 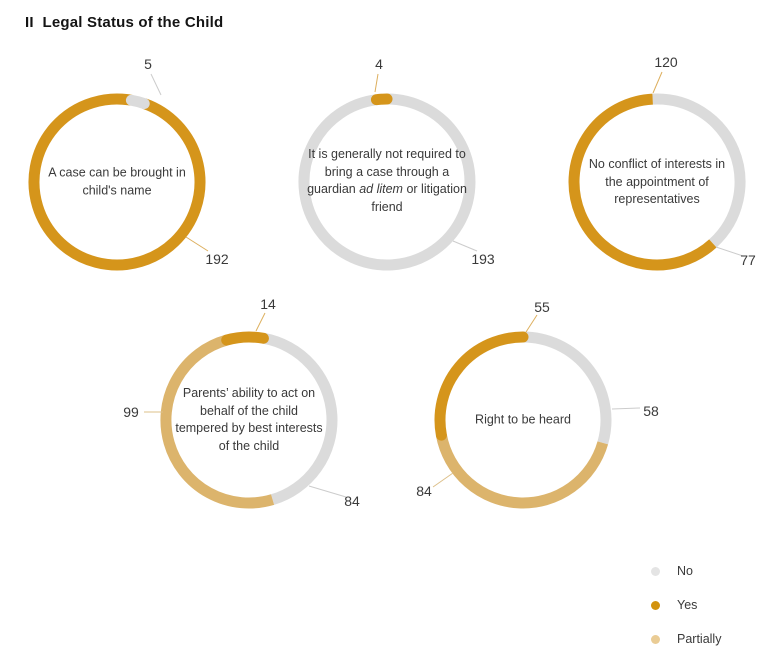 I want to click on donut-center-label-case-in-childs-name: A case can be brought in child's name, so click(x=117, y=181).